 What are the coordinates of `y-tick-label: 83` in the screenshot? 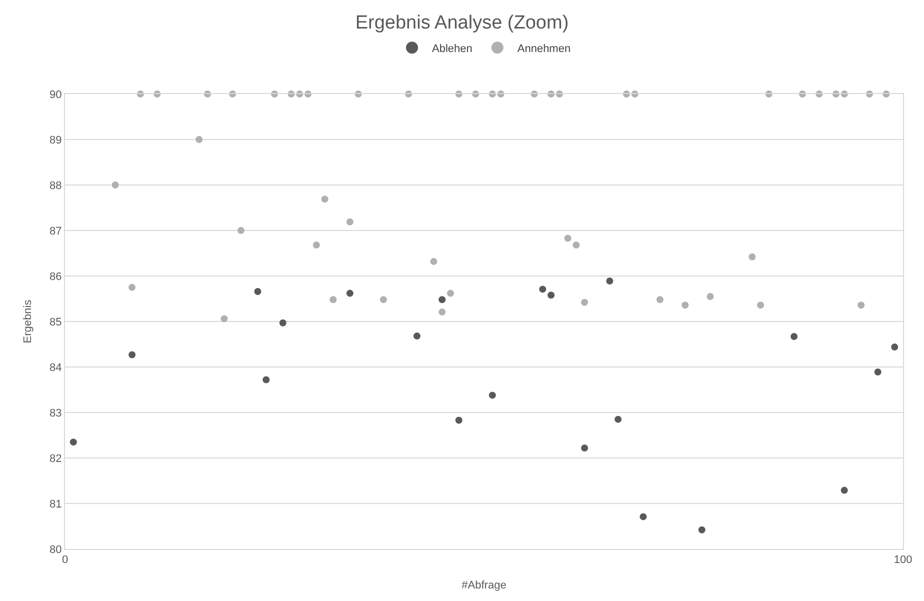 It's located at (56, 413).